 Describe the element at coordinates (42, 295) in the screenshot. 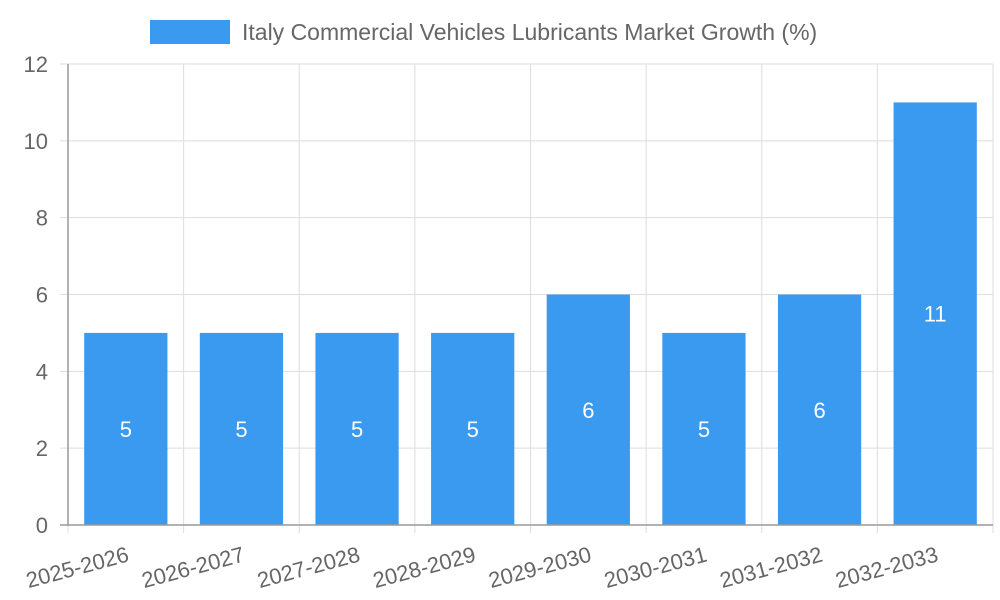

I see `y-tick-label: 6` at that location.